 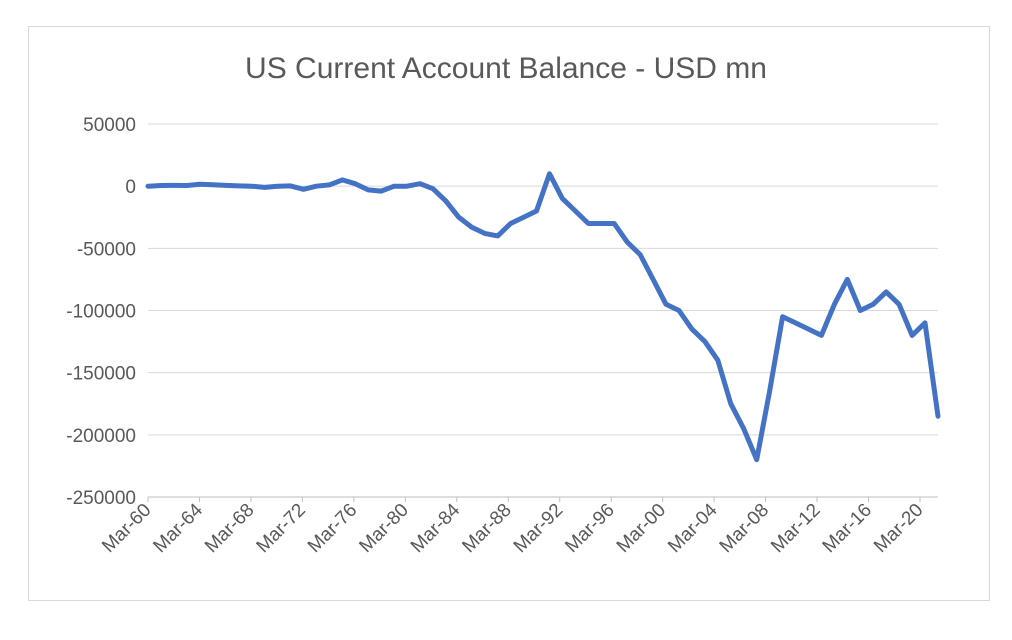 I want to click on x-tick-label: Mar-92, so click(x=538, y=528).